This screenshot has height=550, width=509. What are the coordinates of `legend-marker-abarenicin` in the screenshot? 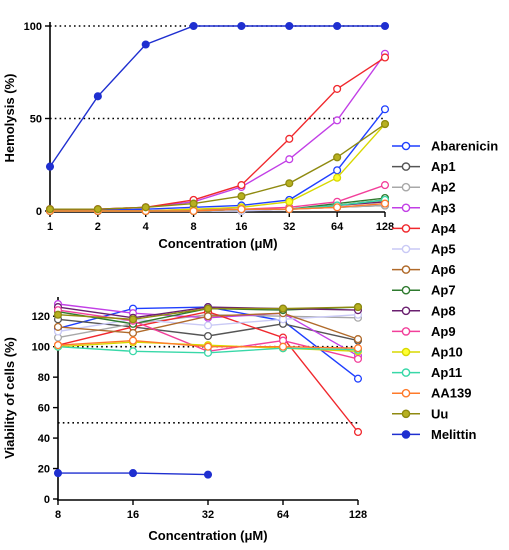 It's located at (406, 146).